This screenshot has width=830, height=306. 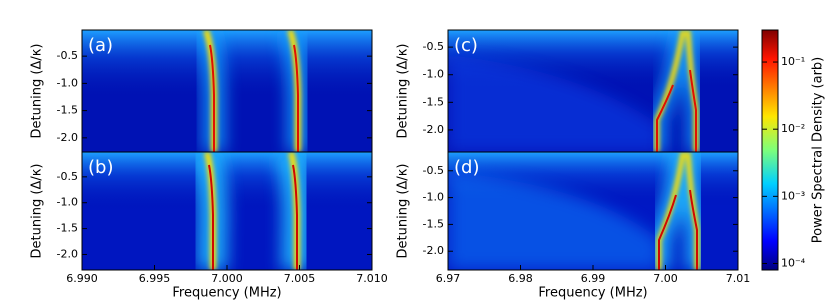 I want to click on heatmap-a, so click(x=227, y=91).